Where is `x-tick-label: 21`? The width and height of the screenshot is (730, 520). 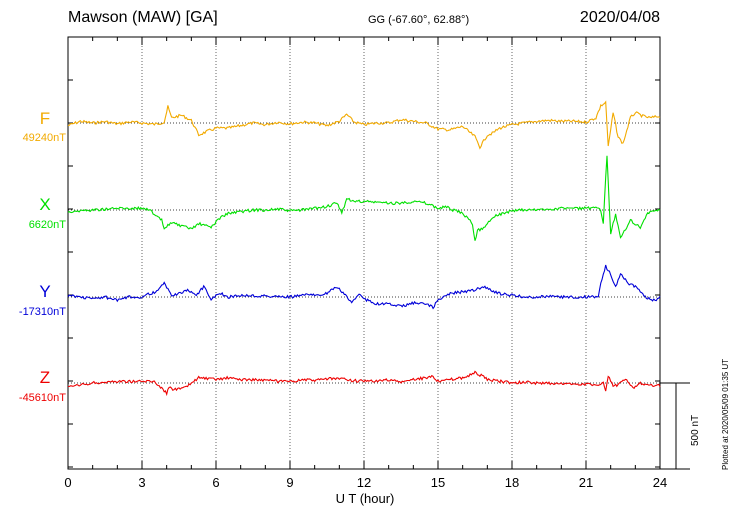 x-tick-label: 21 is located at coordinates (586, 482).